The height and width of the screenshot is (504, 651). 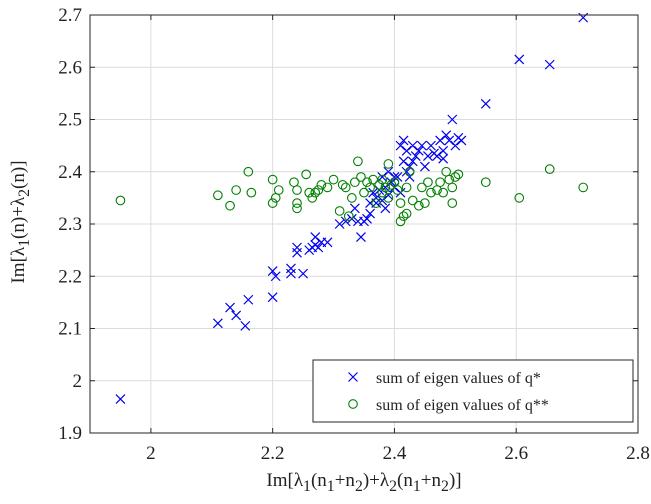 I want to click on y-tick-label: 2.4, so click(x=70, y=172).